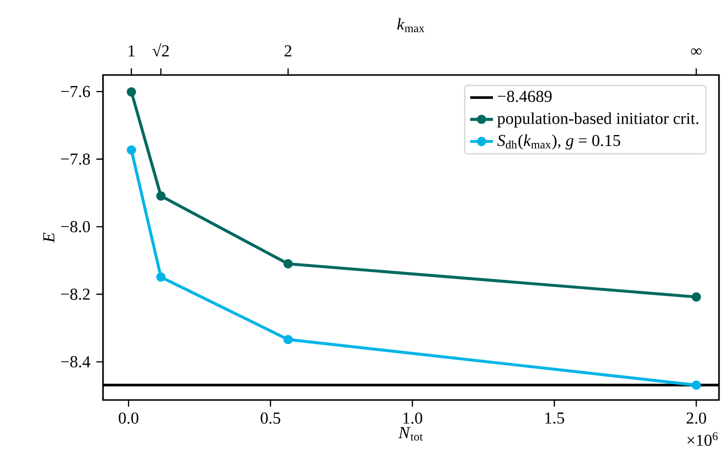 This screenshot has height=474, width=726. What do you see at coordinates (702, 439) in the screenshot?
I see `text: ×10$^{6}$` at bounding box center [702, 439].